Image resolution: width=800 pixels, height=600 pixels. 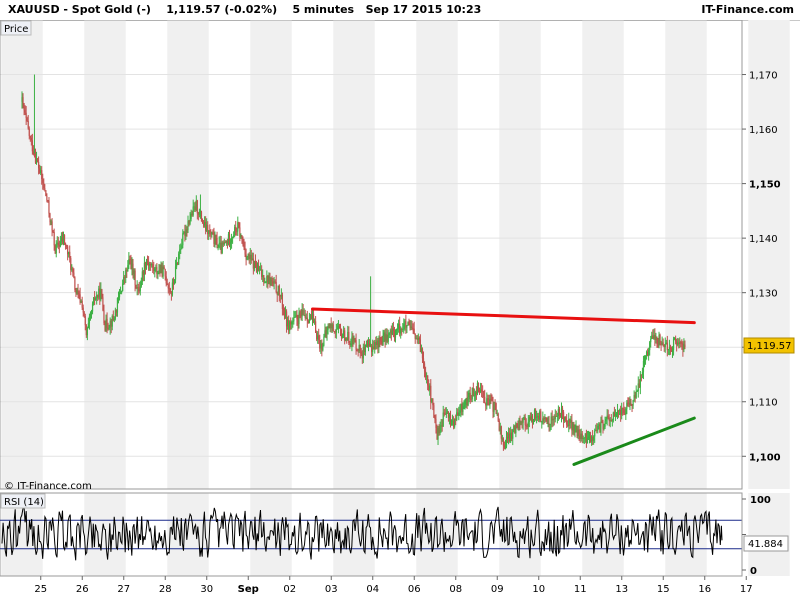 I want to click on price-tick-label: 1,160, so click(x=763, y=130).